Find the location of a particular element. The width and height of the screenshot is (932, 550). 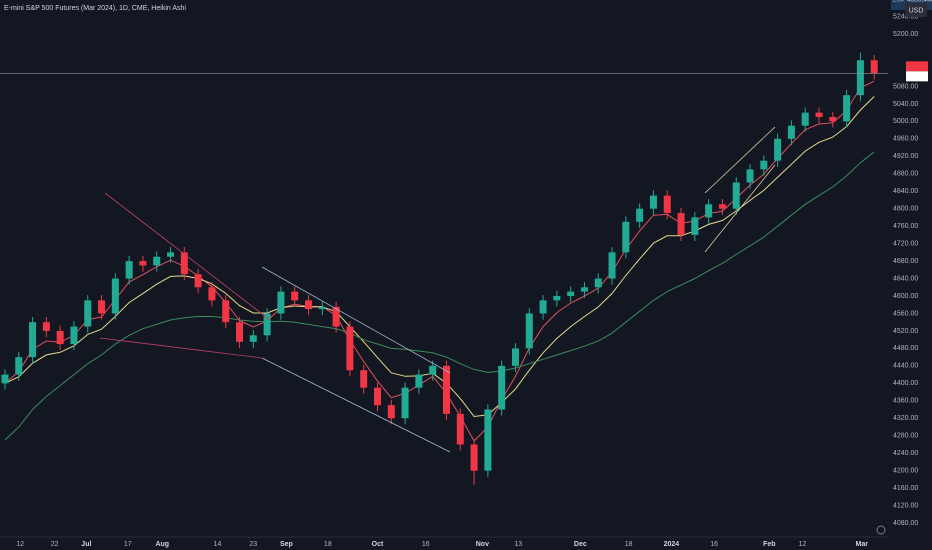

x-tick-label: 22 is located at coordinates (55, 544).